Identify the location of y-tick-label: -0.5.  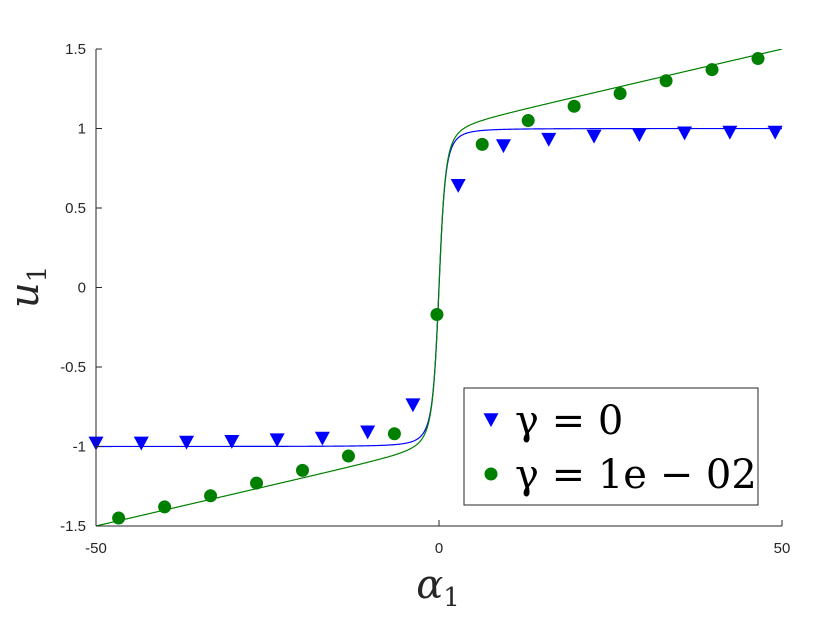
(73, 367).